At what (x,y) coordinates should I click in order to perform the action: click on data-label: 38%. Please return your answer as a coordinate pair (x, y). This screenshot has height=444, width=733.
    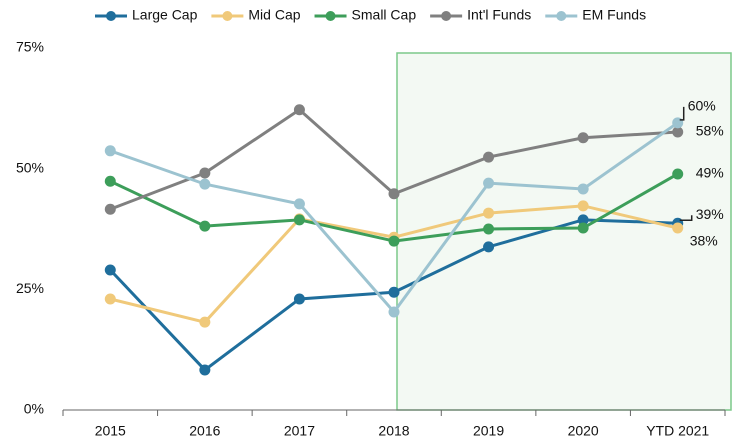
    Looking at the image, I should click on (704, 241).